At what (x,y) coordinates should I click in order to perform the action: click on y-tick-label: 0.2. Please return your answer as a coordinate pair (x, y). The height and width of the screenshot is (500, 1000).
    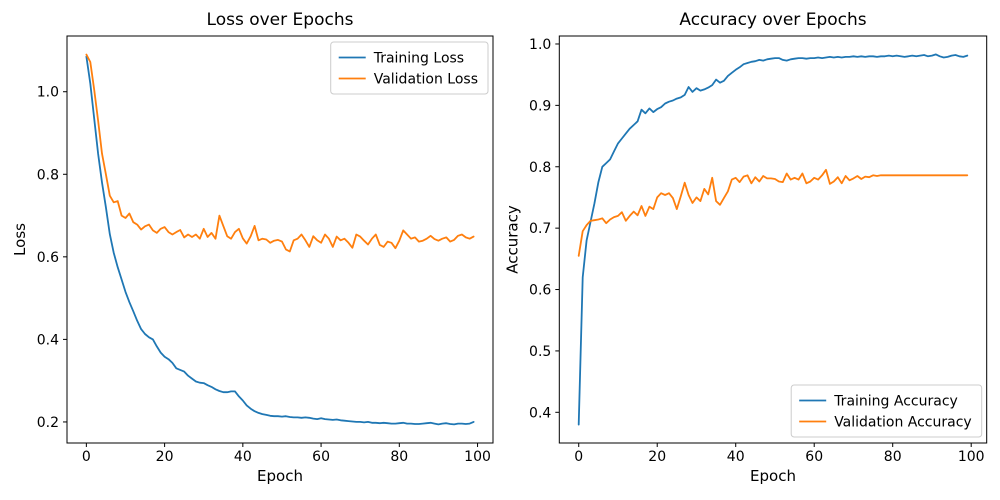
    Looking at the image, I should click on (48, 423).